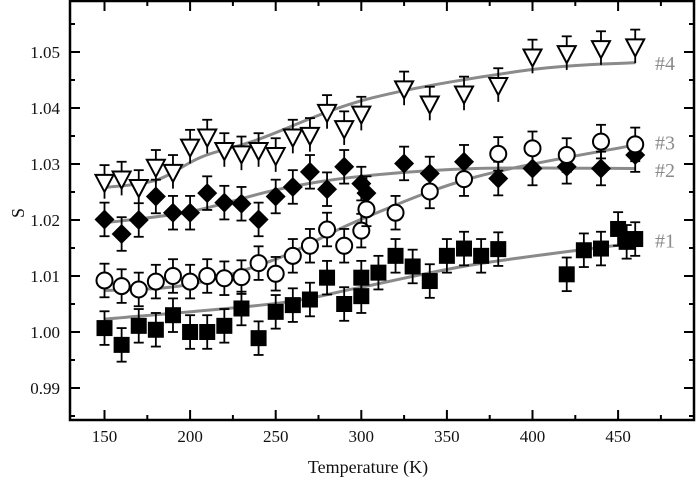 The width and height of the screenshot is (700, 480). I want to click on x-tick-label: 450, so click(618, 436).